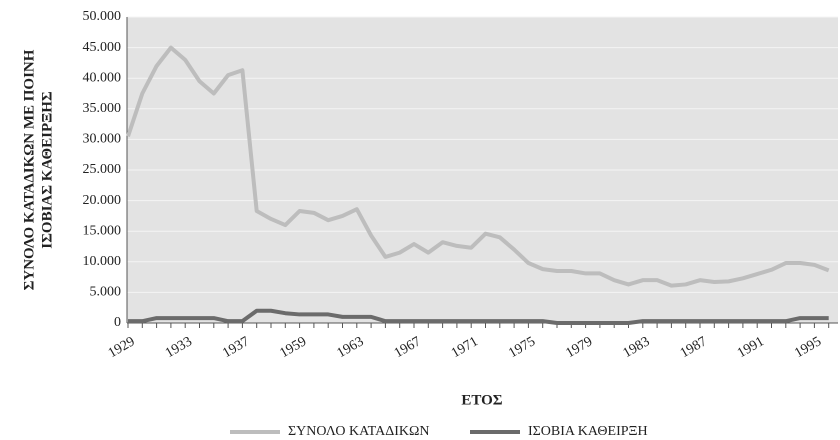 The height and width of the screenshot is (440, 840). I want to click on x-tick-label: 1959, so click(293, 347).